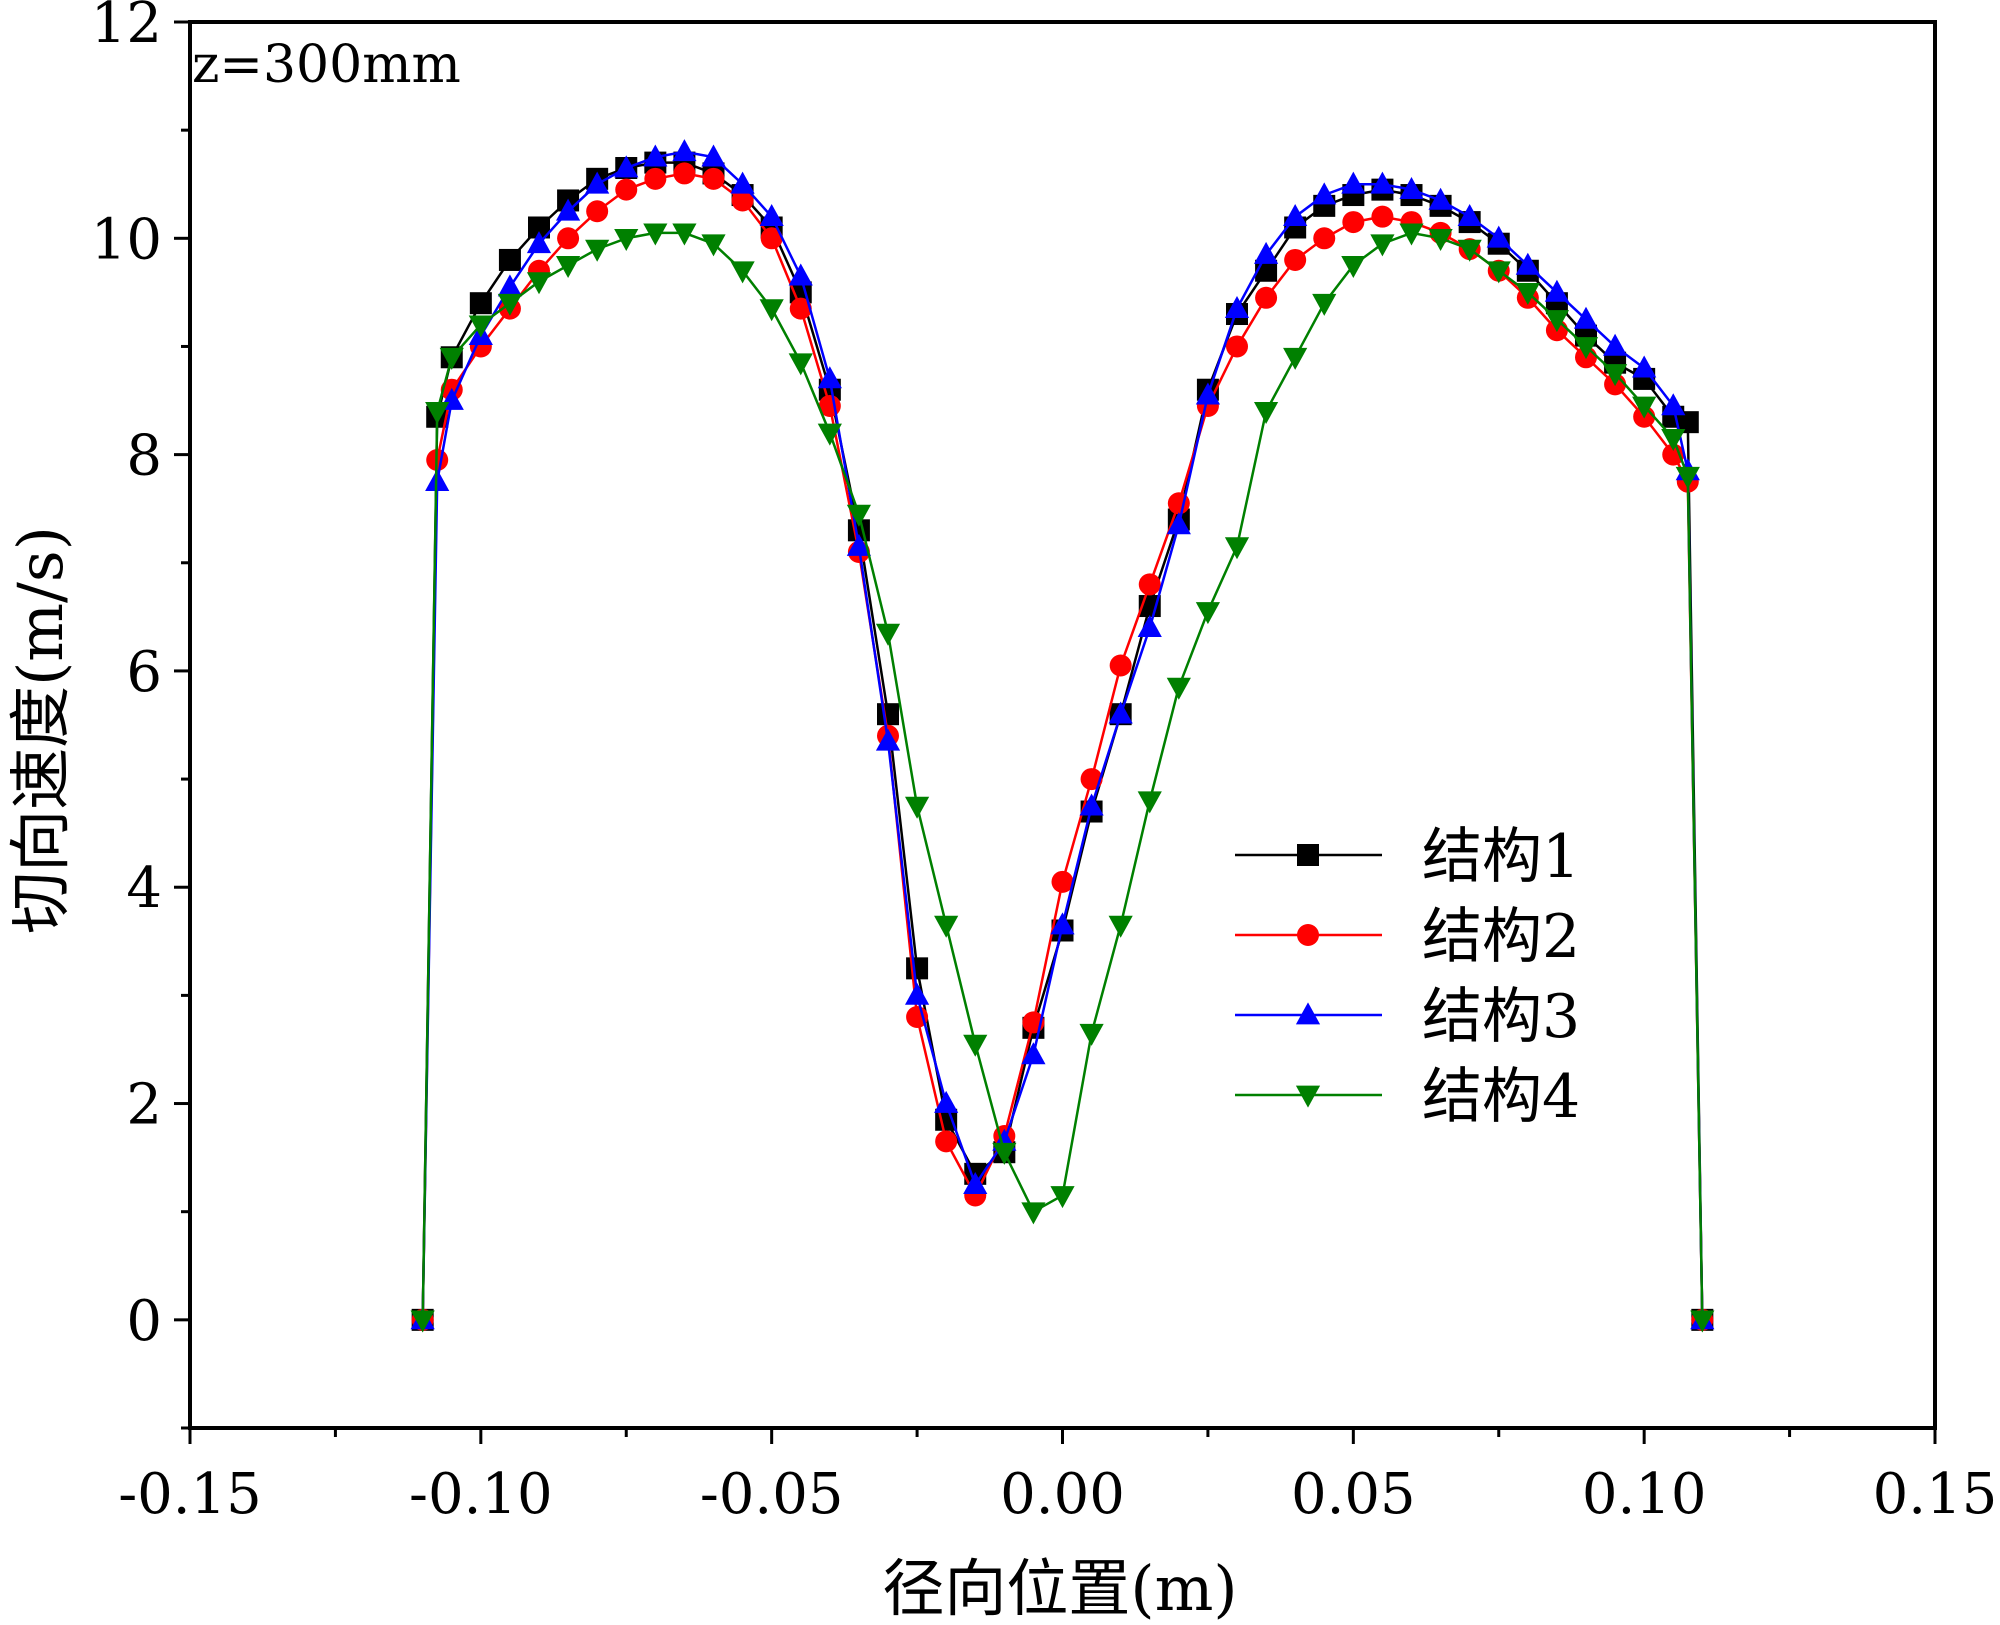 The image size is (2000, 1625). I want to click on y-tick-label: 0, so click(144, 1321).